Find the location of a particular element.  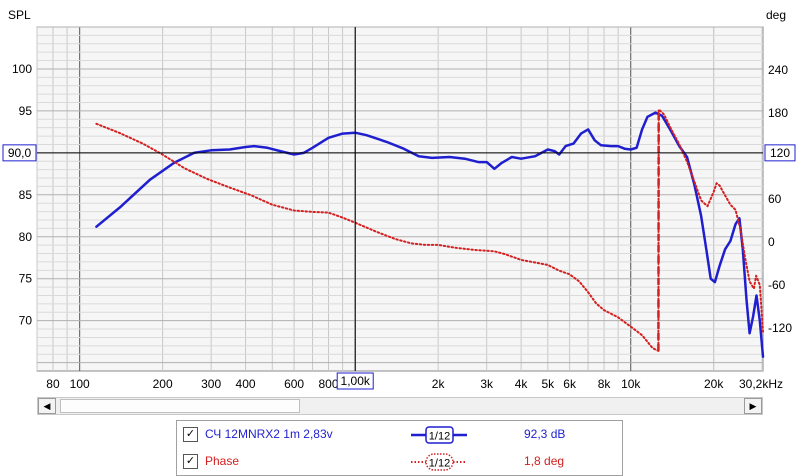

legend-series-name: Phase is located at coordinates (222, 461).